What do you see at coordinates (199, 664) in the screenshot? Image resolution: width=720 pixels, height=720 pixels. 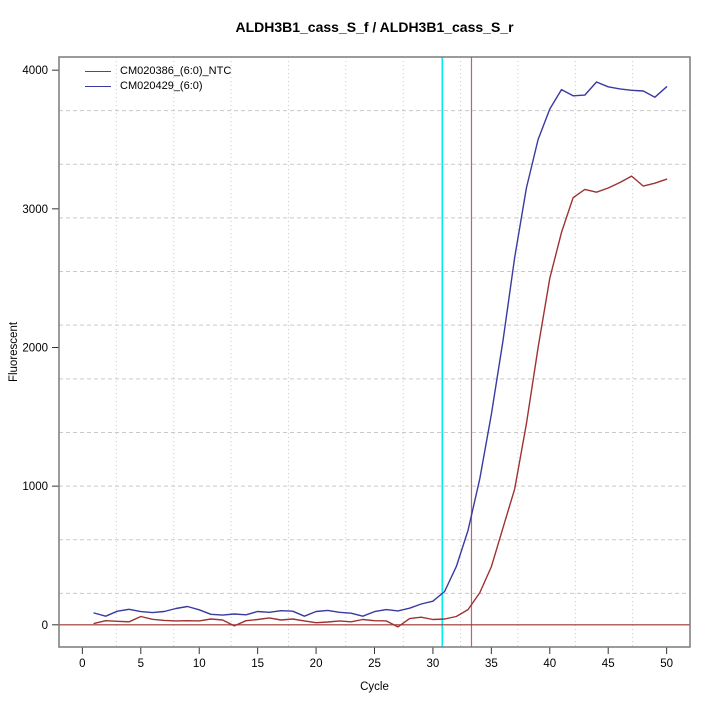 I see `x-tick-label: 10` at bounding box center [199, 664].